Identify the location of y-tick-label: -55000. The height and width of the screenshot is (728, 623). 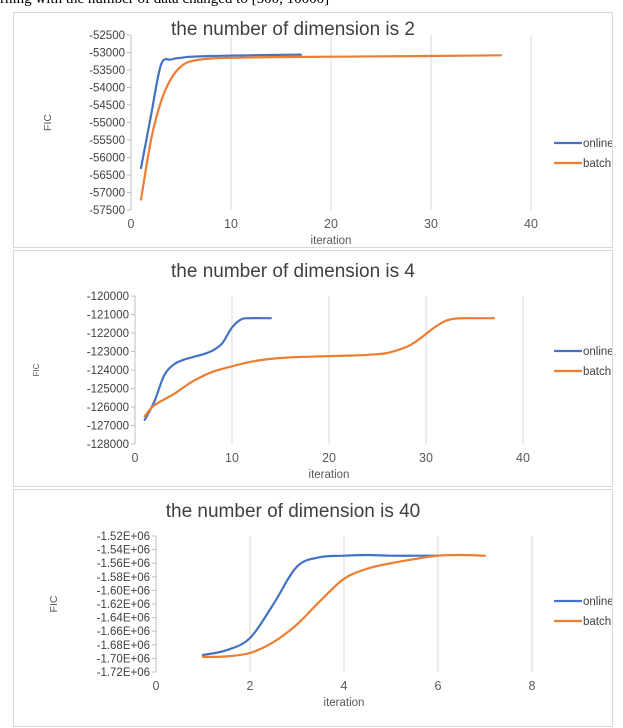
(107, 124).